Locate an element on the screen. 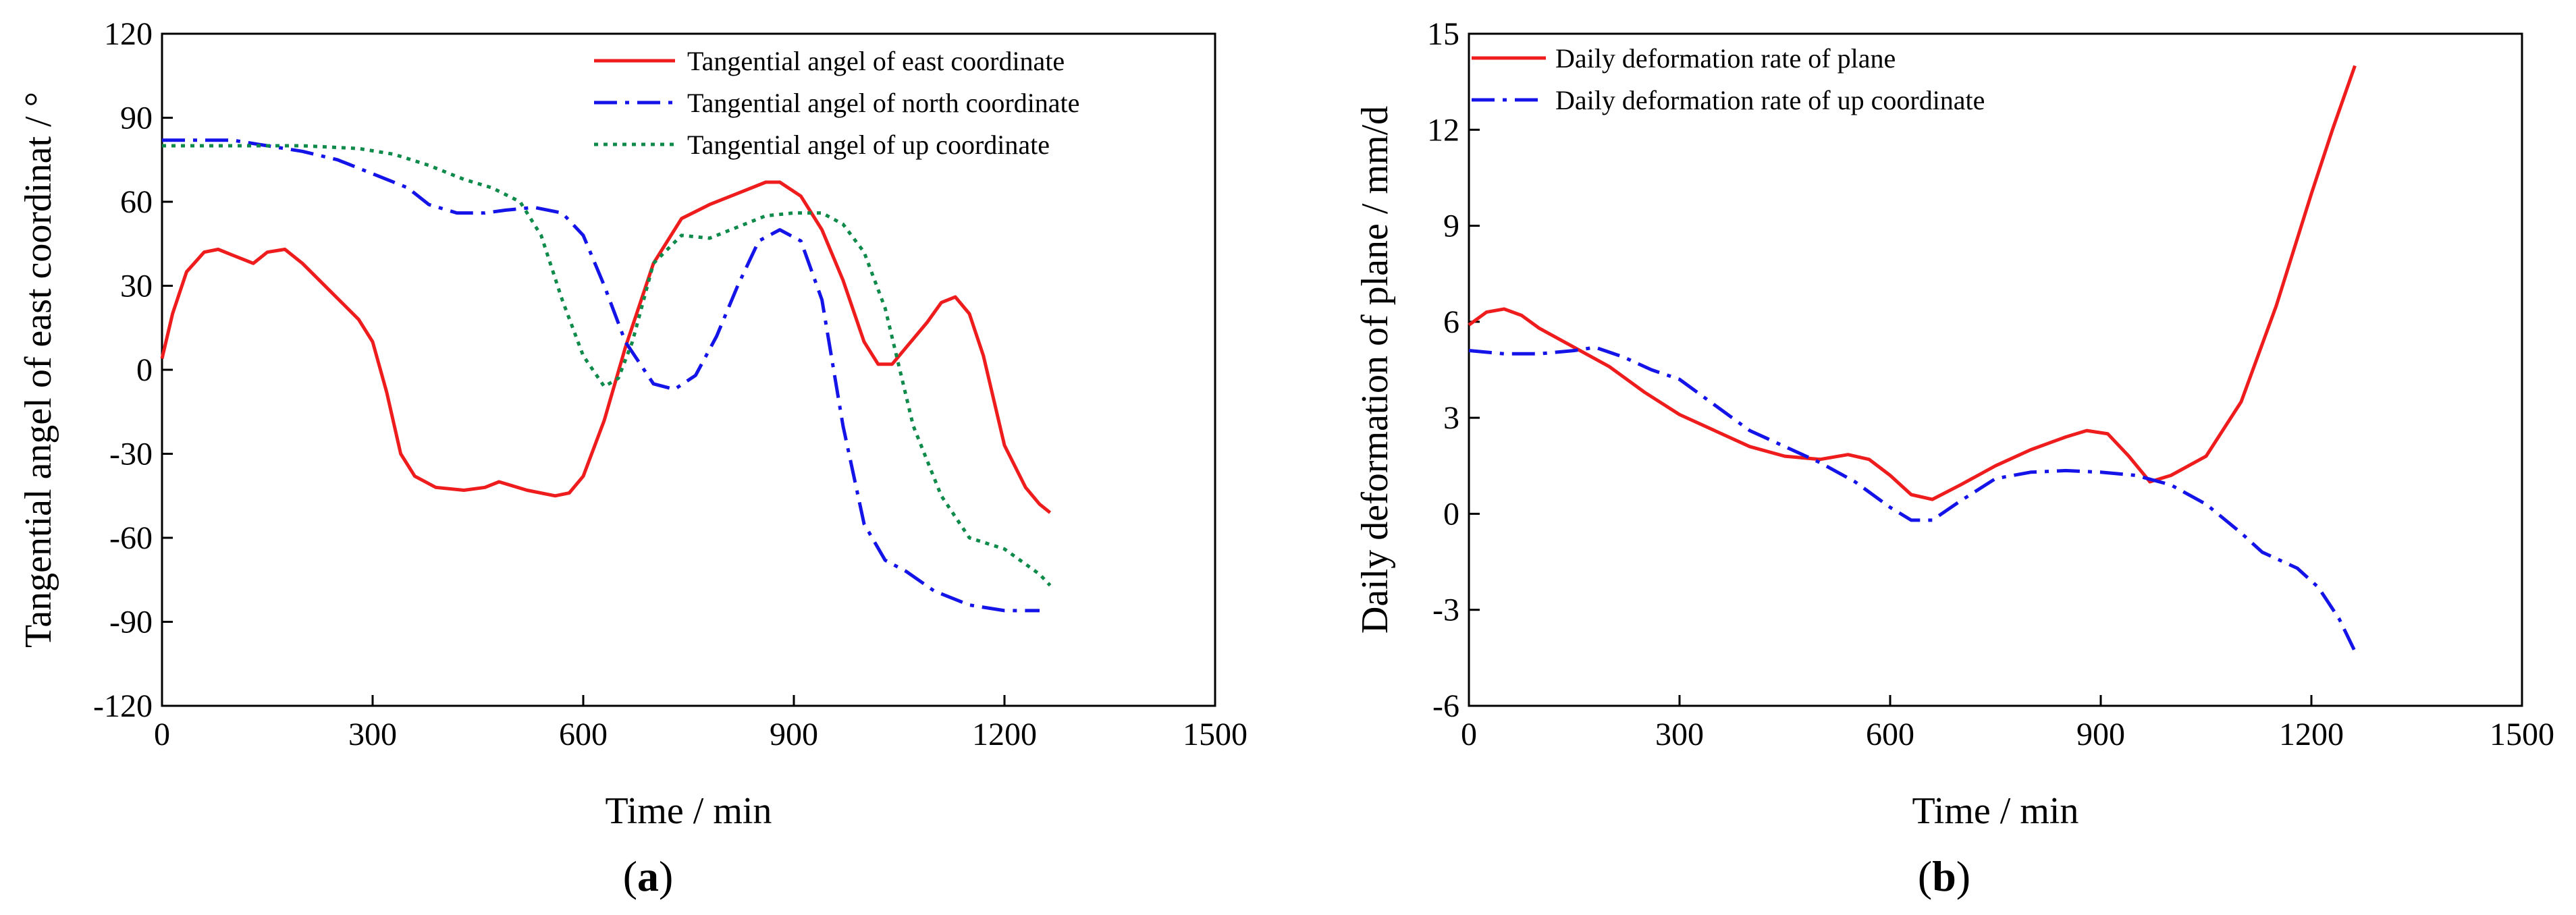  panel-a-y-tick-label: 90 is located at coordinates (136, 118).